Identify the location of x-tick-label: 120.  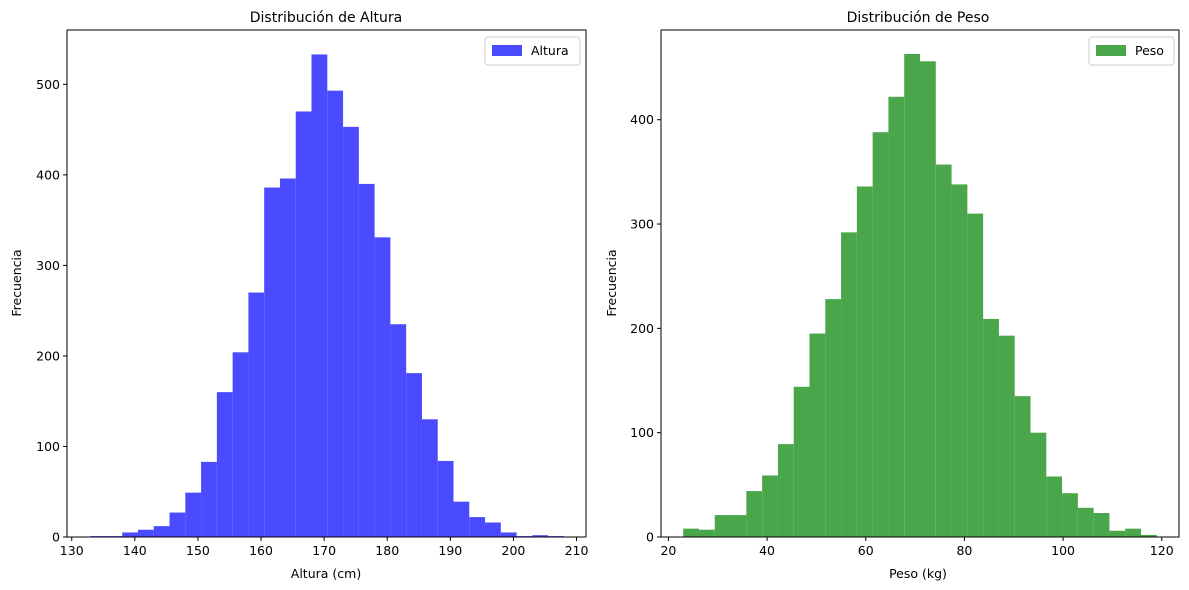
(1162, 550).